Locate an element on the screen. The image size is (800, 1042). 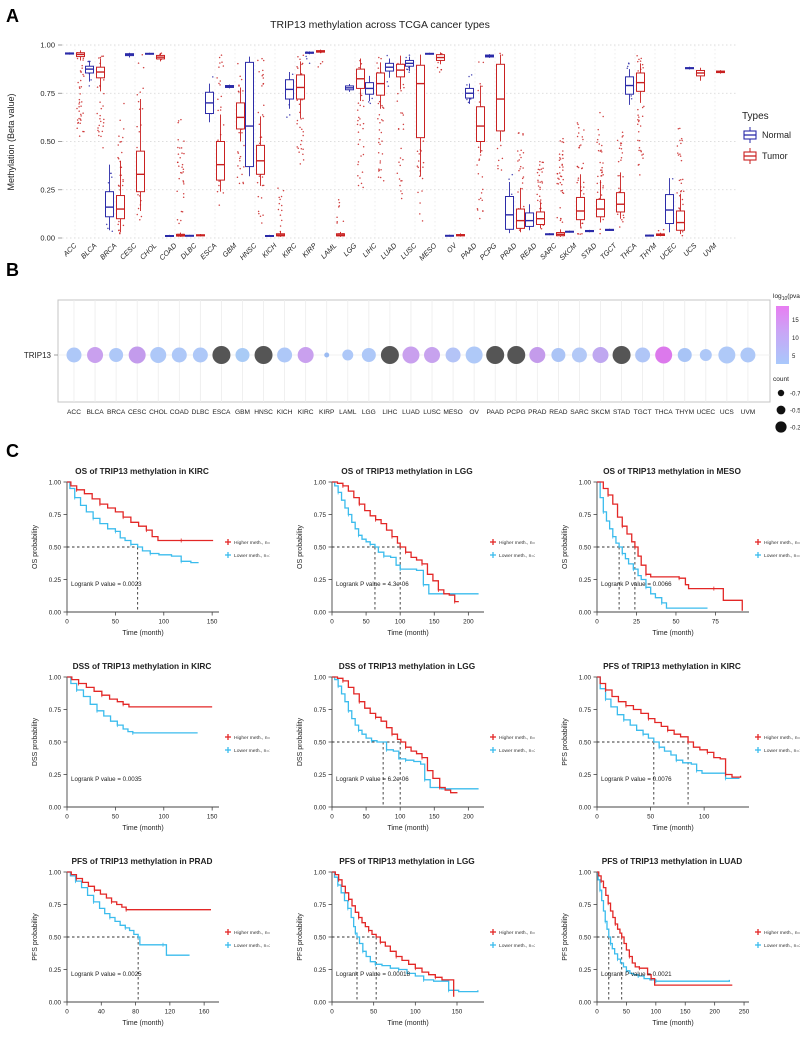
bubble-COAD is located at coordinates (179, 355).